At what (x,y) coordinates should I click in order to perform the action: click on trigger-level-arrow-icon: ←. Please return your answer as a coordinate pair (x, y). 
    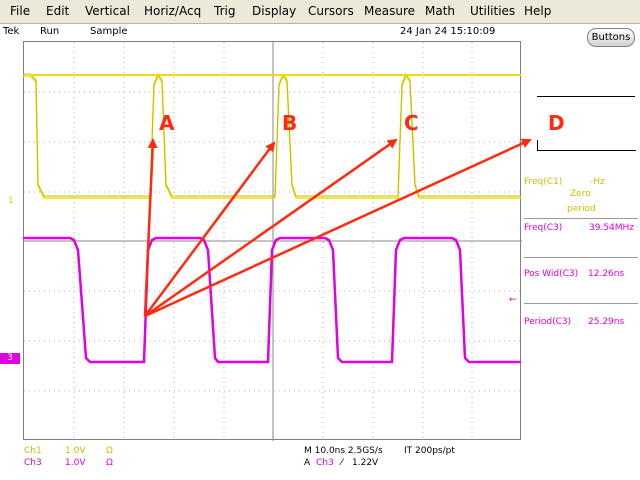
    Looking at the image, I should click on (513, 300).